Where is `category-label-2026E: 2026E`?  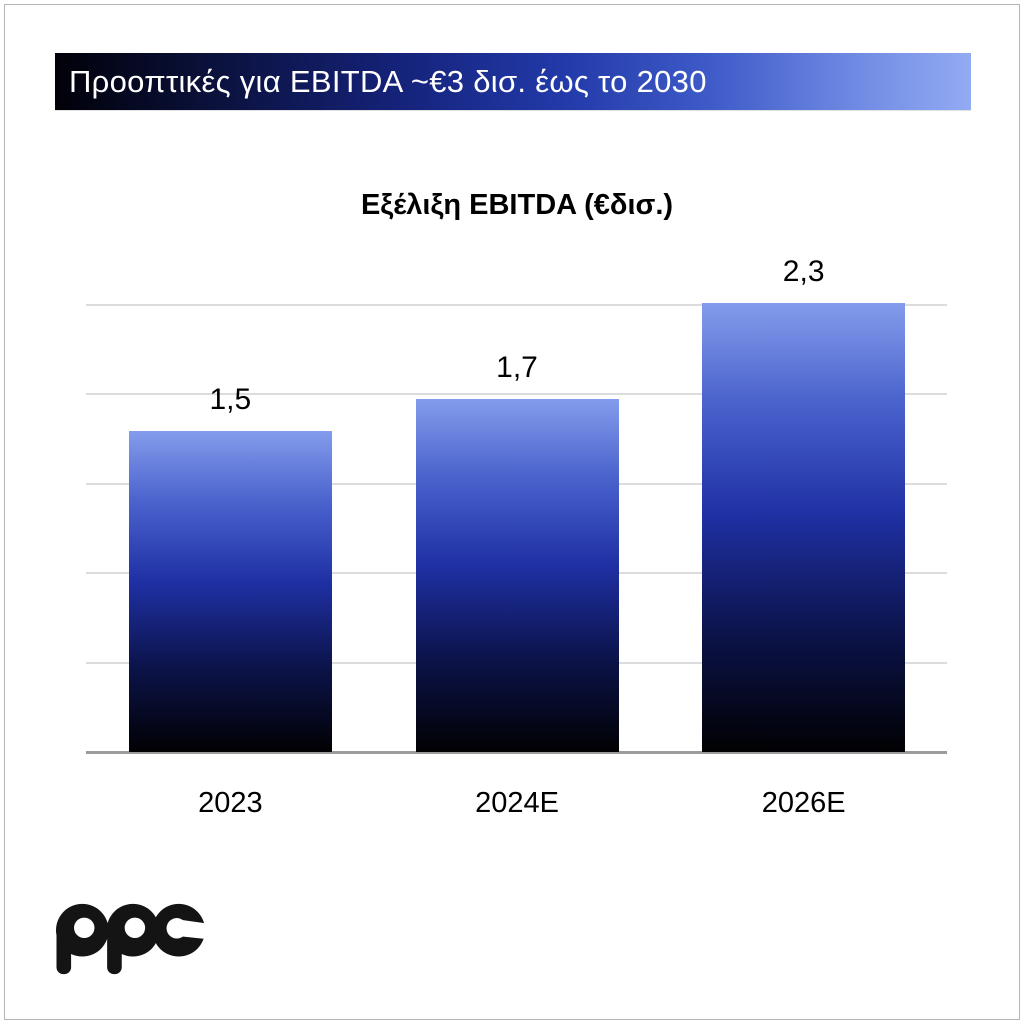 category-label-2026E: 2026E is located at coordinates (803, 803).